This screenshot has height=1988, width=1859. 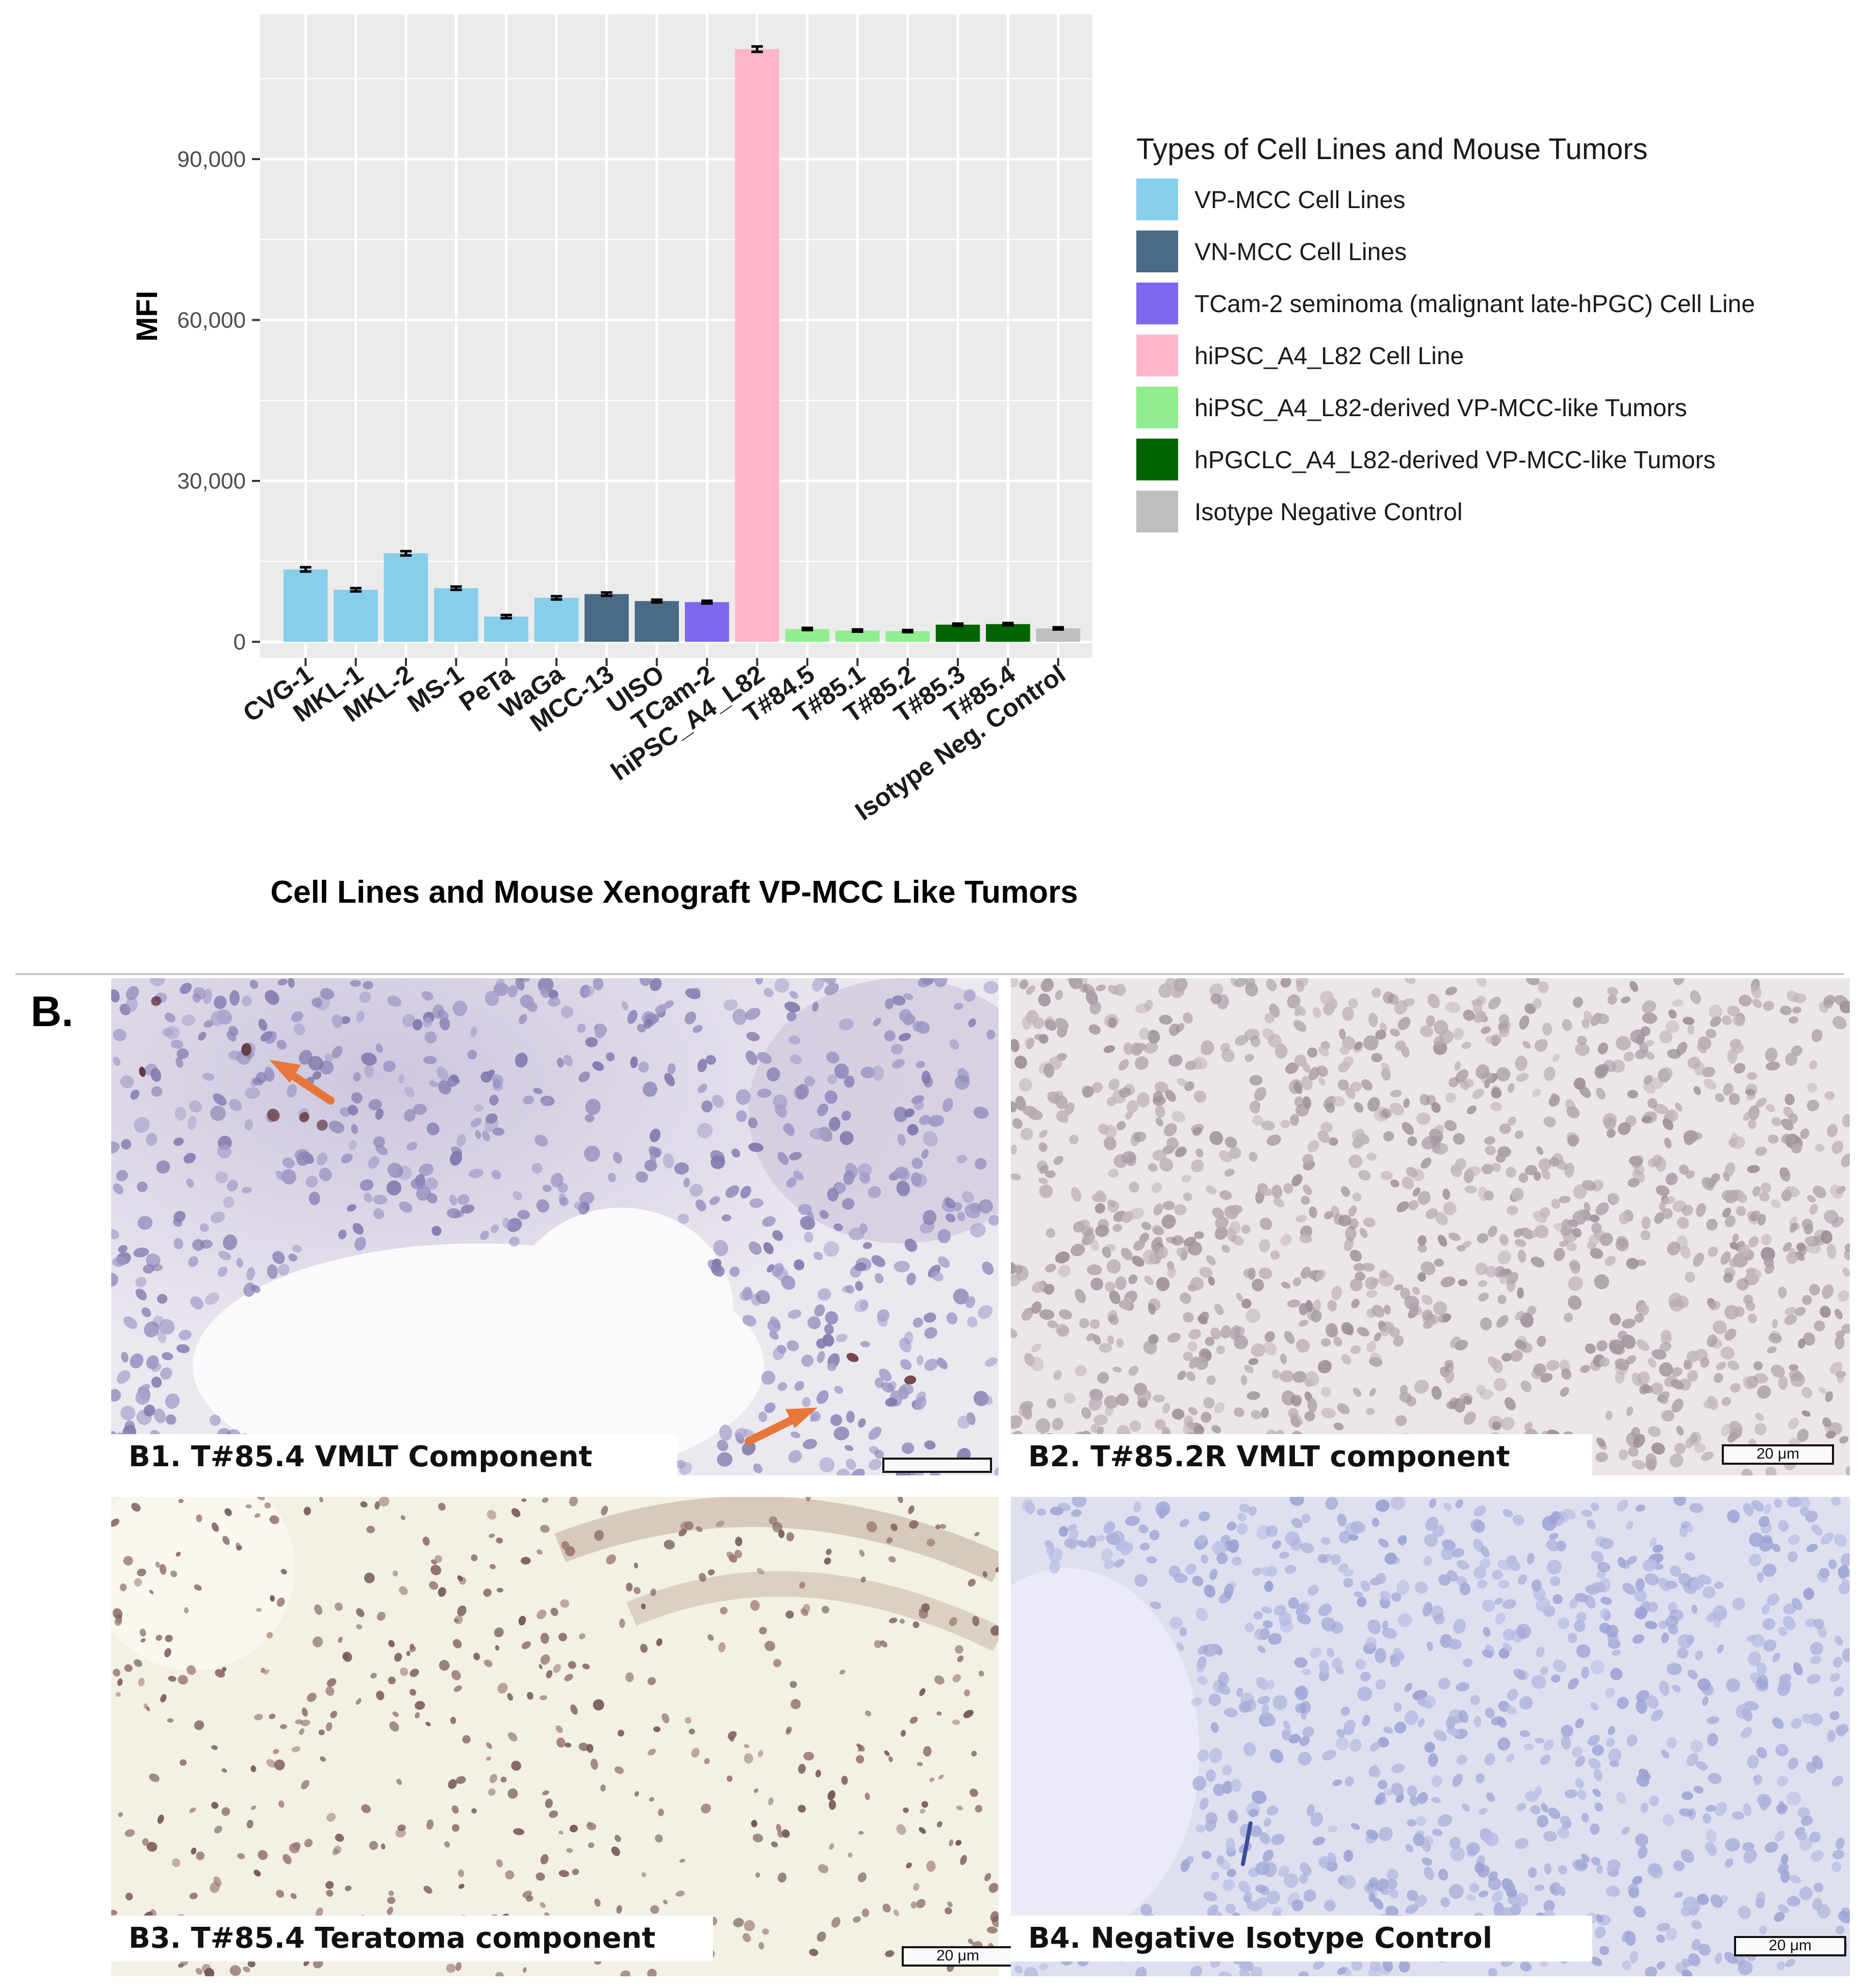 What do you see at coordinates (1299, 200) in the screenshot?
I see `legend-label: VP-MCC Cell Lines` at bounding box center [1299, 200].